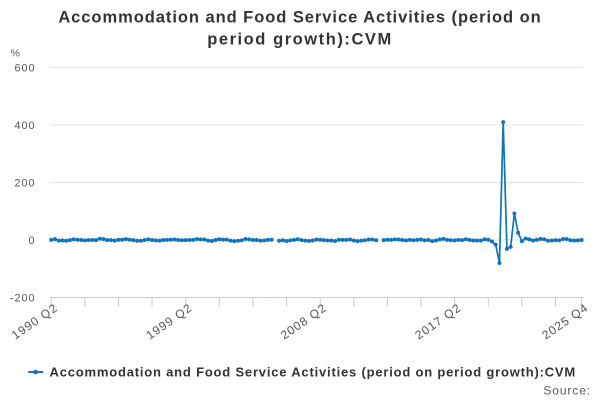  I want to click on svg-text: 0, so click(31, 241).